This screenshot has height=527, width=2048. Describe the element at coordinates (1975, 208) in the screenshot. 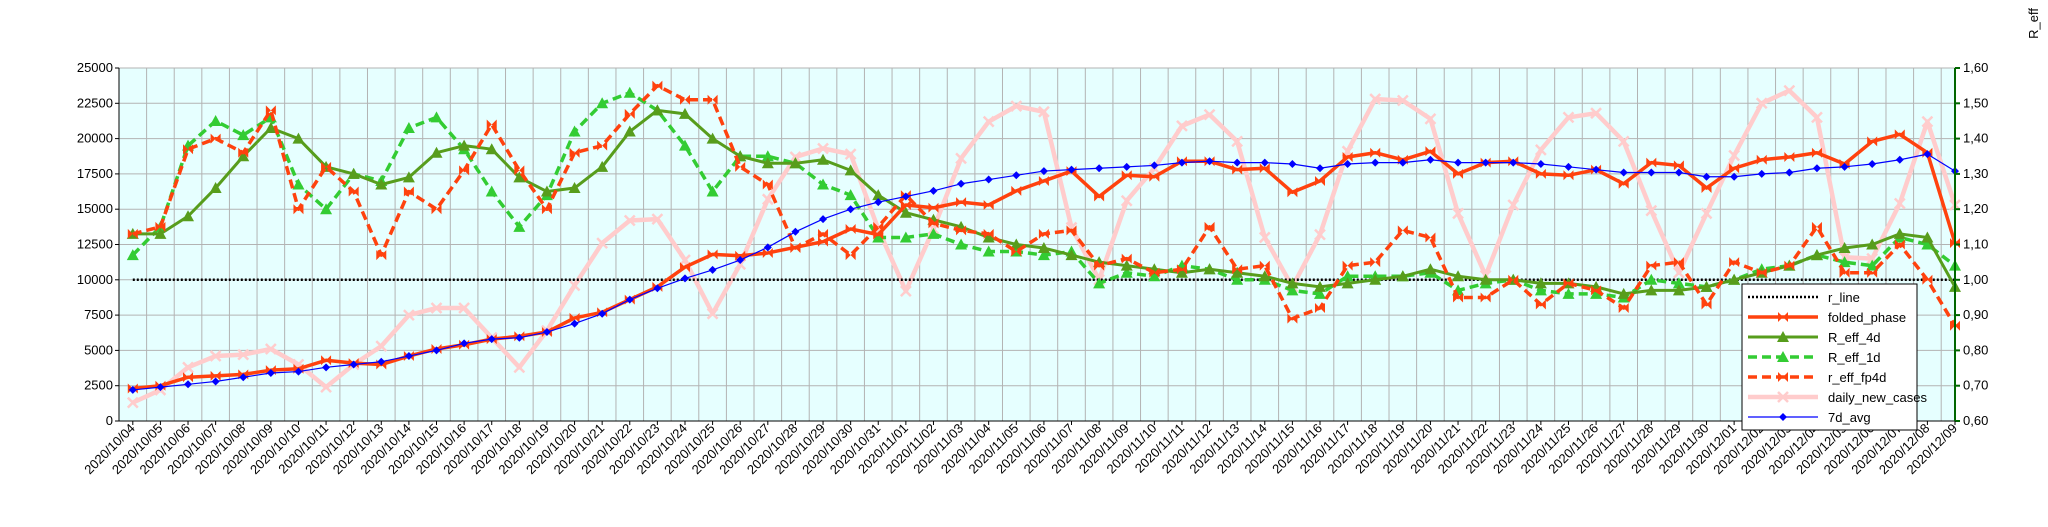

I see `right-tick-label: 1,20` at that location.